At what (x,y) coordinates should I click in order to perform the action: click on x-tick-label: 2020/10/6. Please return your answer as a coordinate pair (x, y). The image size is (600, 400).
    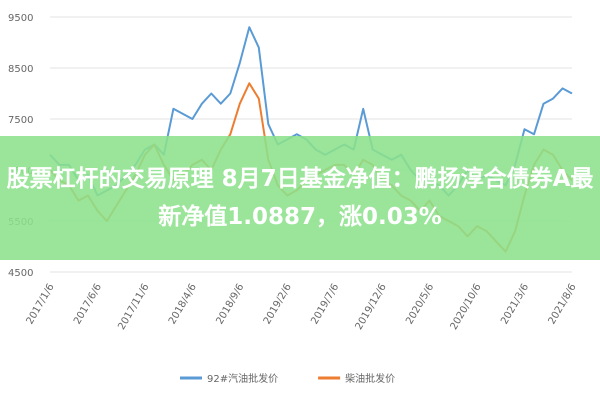
    Looking at the image, I should click on (466, 307).